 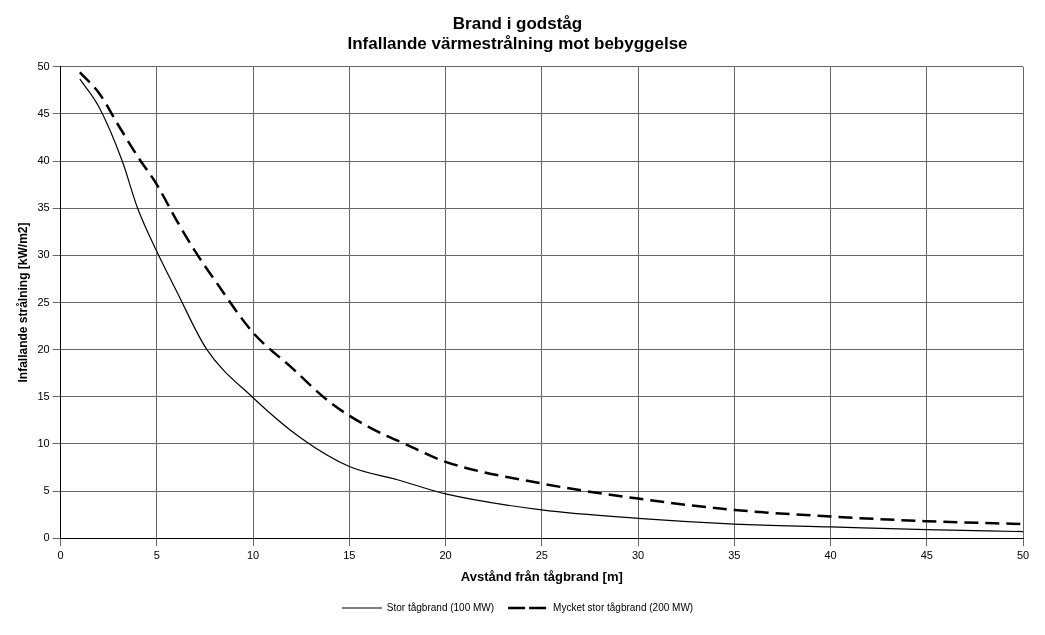 I want to click on y-tick-label: 40, so click(x=43, y=160).